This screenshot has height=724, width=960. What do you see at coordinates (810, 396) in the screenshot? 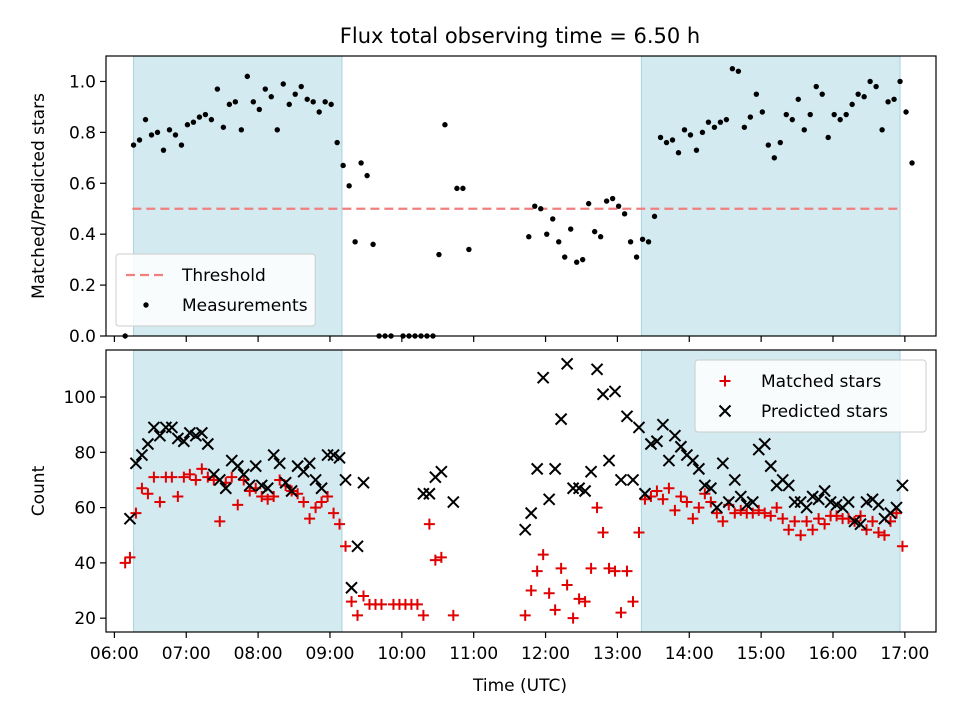
I see `legend-box` at bounding box center [810, 396].